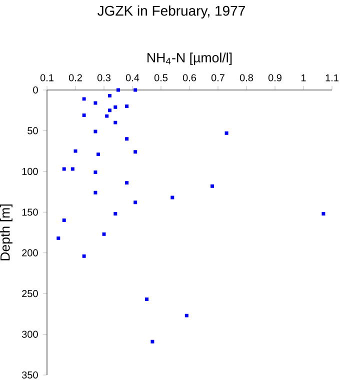 This screenshot has height=384, width=343. Describe the element at coordinates (35, 90) in the screenshot. I see `y-tick-label: 0` at that location.